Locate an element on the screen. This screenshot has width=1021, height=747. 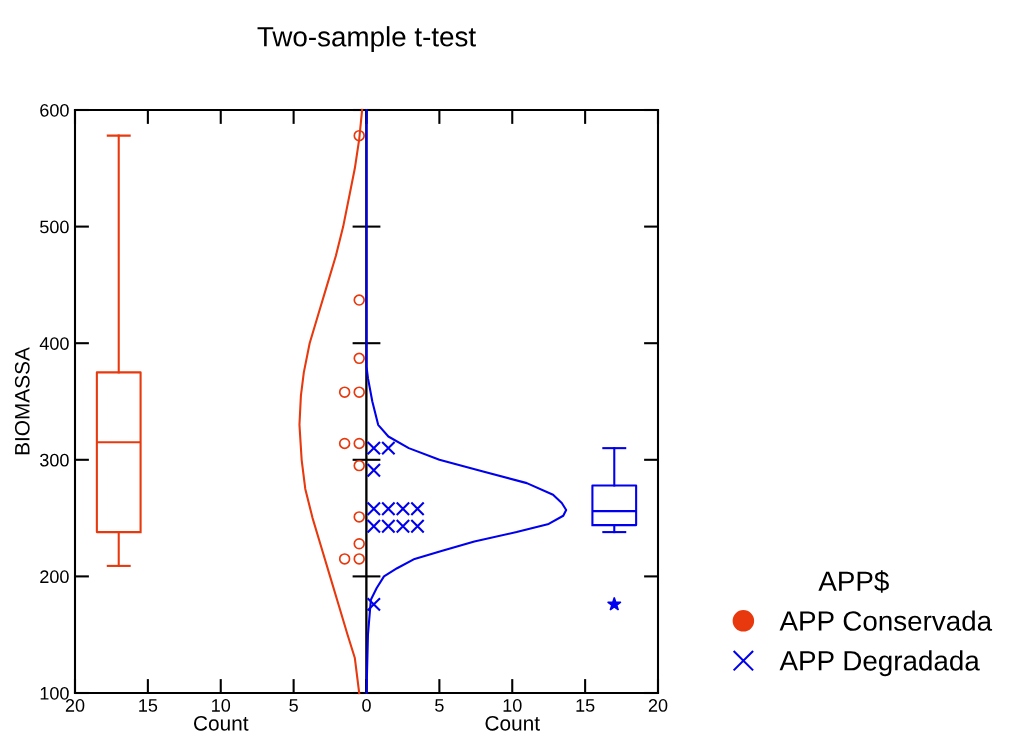
y-axis-title: BIOMASSA is located at coordinates (22, 401).